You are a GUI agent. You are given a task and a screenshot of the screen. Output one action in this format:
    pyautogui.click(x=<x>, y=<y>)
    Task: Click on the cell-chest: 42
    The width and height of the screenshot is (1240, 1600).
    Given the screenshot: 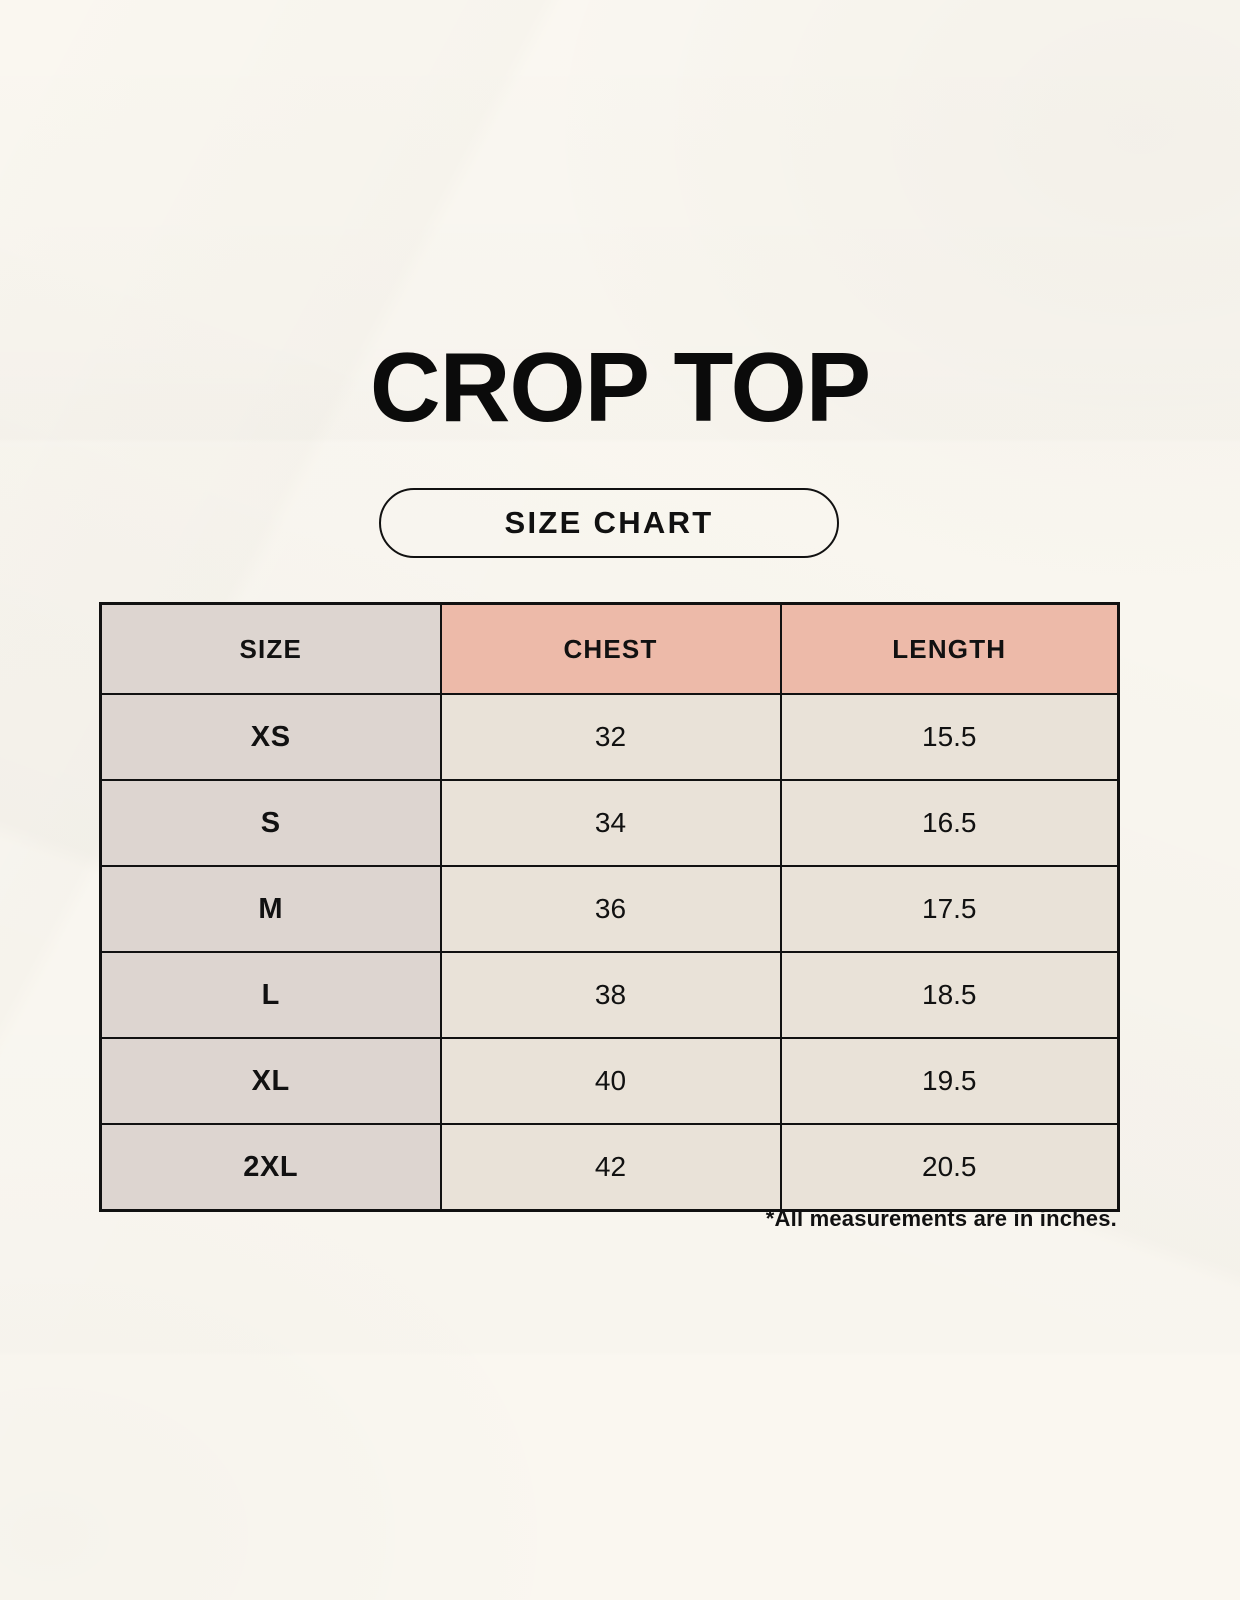 What is the action you would take?
    pyautogui.click(x=610, y=1167)
    